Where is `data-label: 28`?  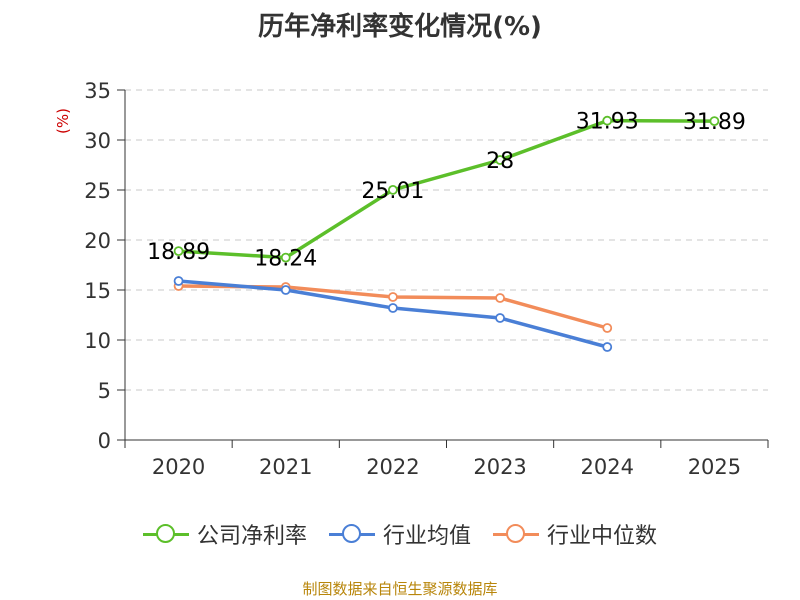 data-label: 28 is located at coordinates (500, 161).